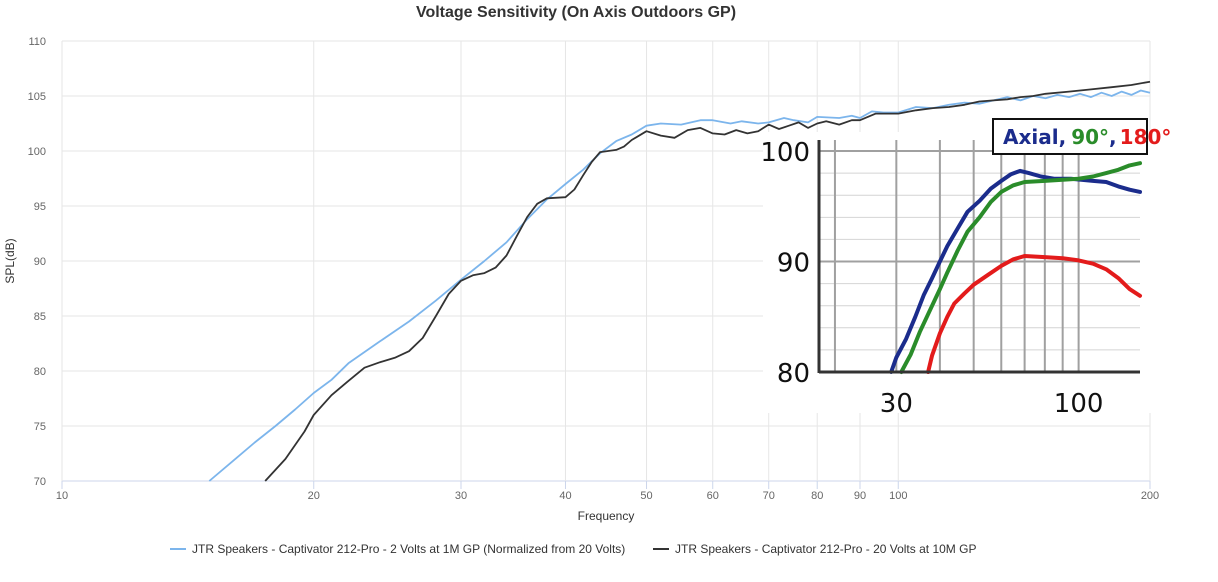 This screenshot has width=1218, height=582. What do you see at coordinates (37, 97) in the screenshot?
I see `y-tick-label: 105` at bounding box center [37, 97].